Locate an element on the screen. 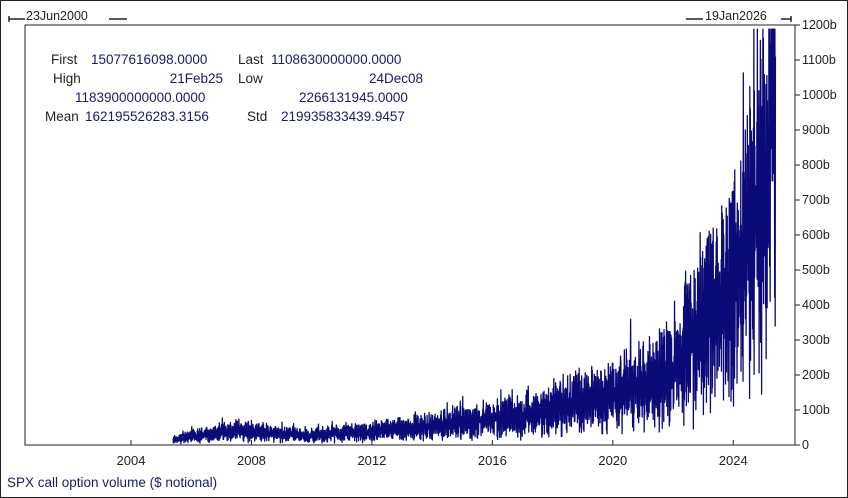 The width and height of the screenshot is (848, 498). x-tick-label: 2016 is located at coordinates (492, 460).